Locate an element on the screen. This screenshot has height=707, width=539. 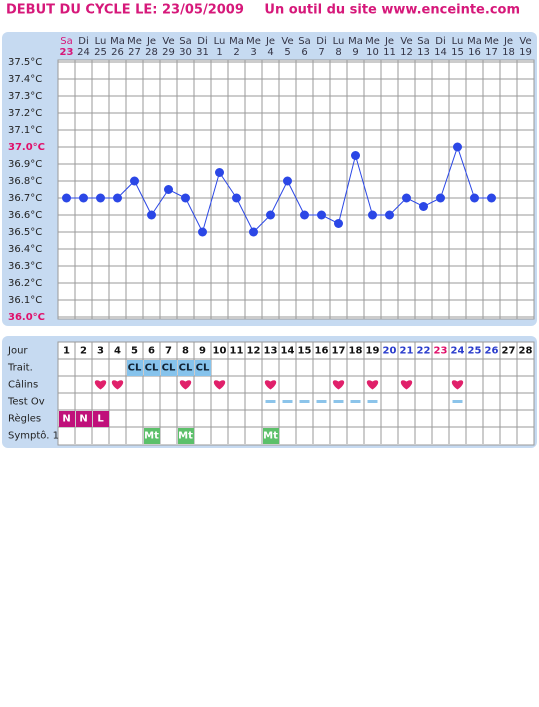
x-tick-label: 4 is located at coordinates (270, 52).